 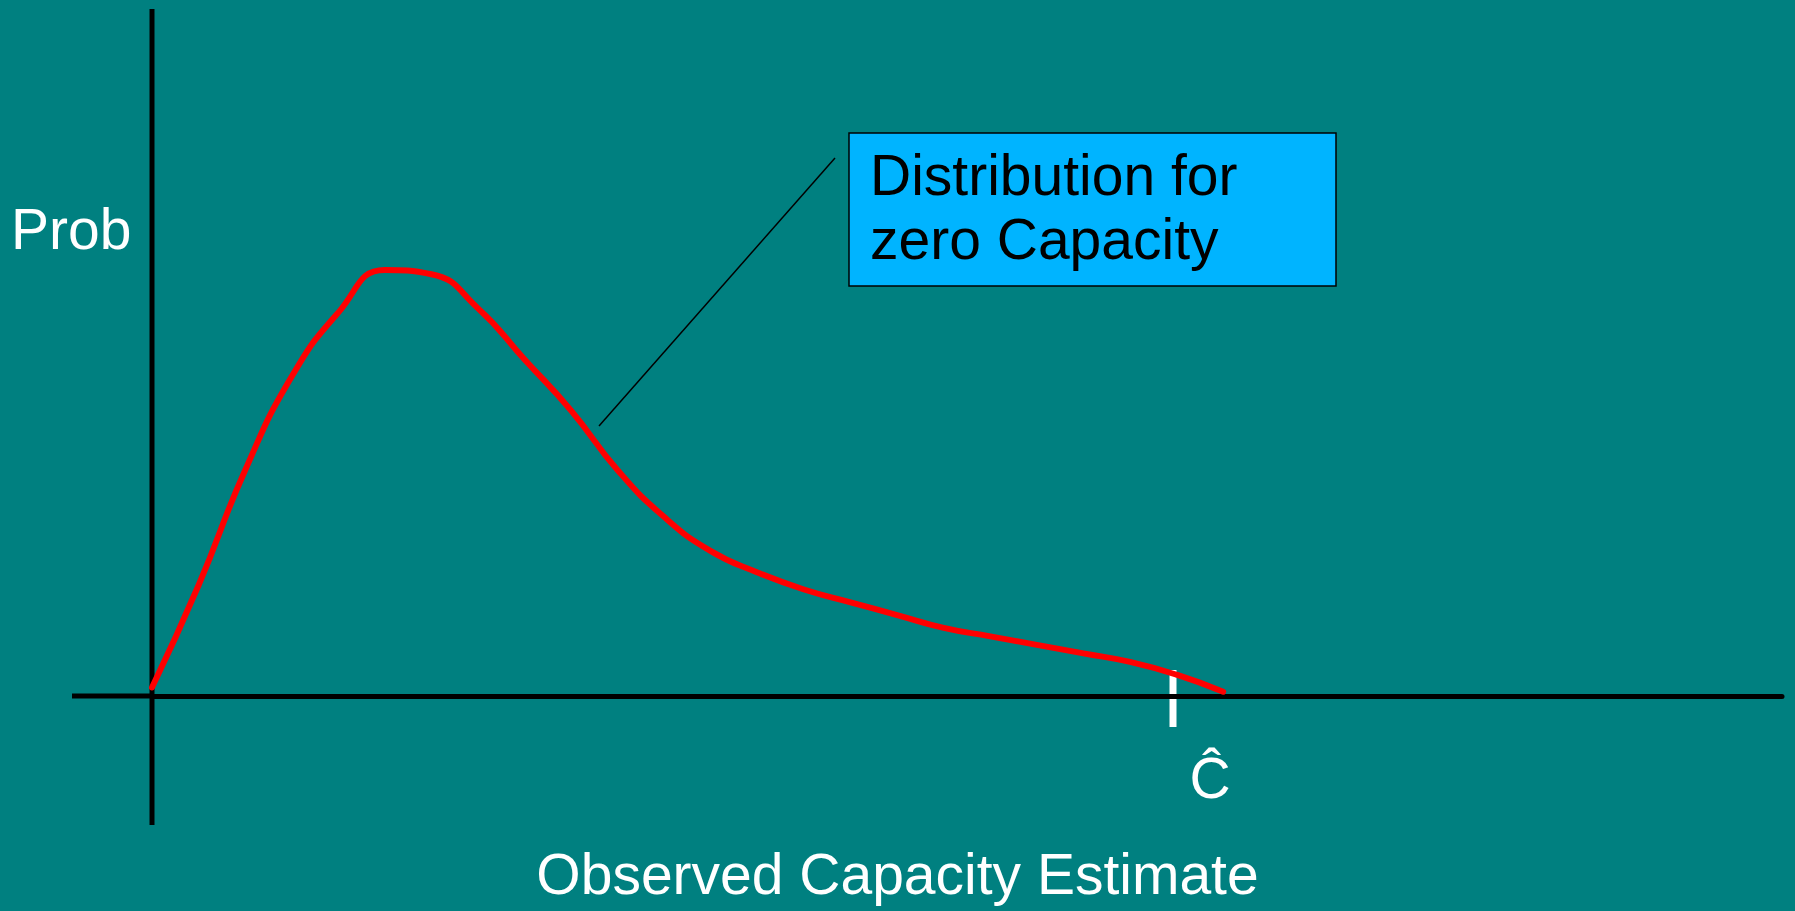 I want to click on annotation: Distribution for zero Capacity, so click(x=1062, y=207).